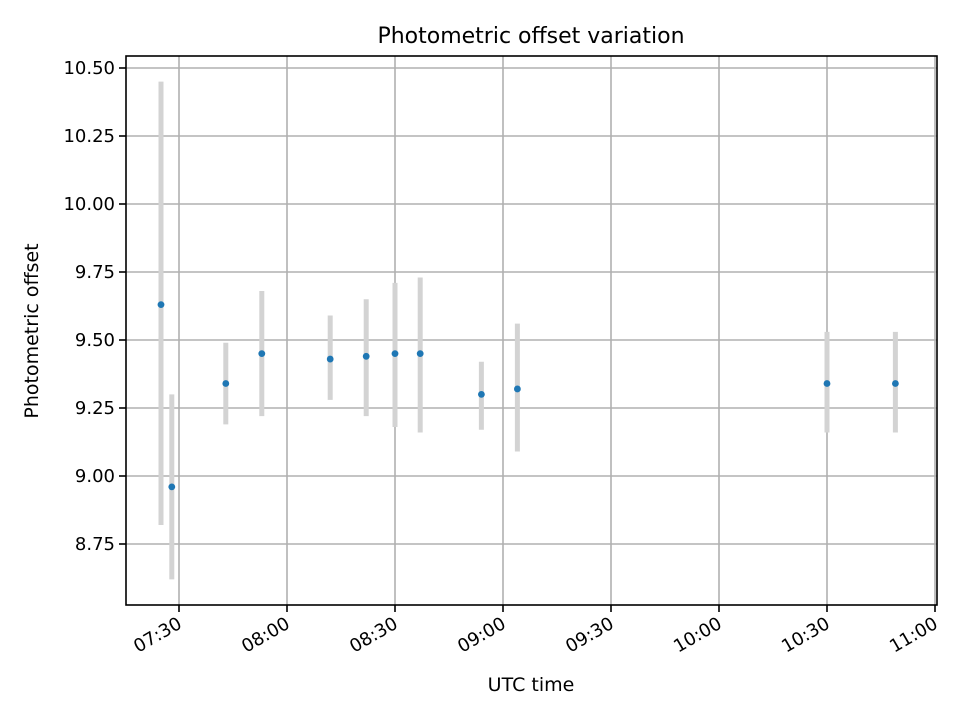 This screenshot has width=960, height=720. What do you see at coordinates (94, 306) in the screenshot?
I see `y-axis: 8.75 9.00 9.25 9.50 9.75 10.00 10.25 10.50` at bounding box center [94, 306].